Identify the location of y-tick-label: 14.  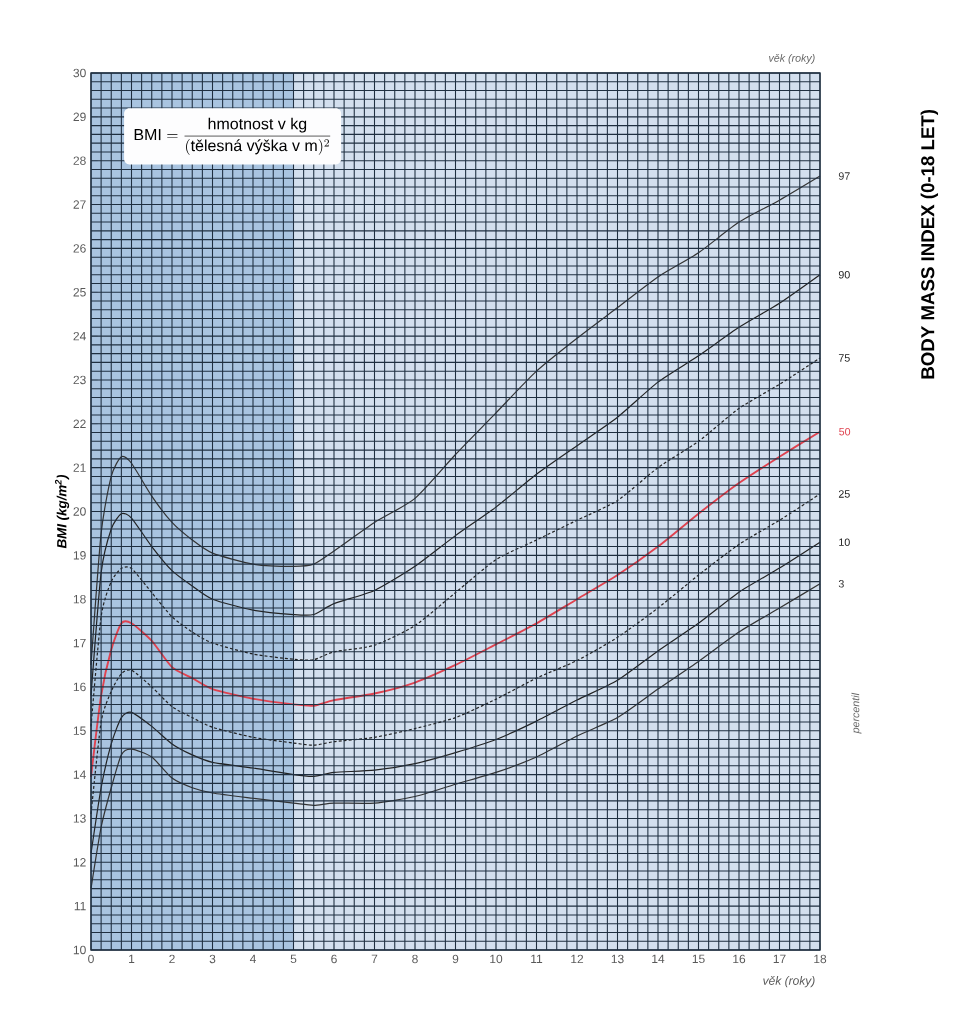
(79, 774).